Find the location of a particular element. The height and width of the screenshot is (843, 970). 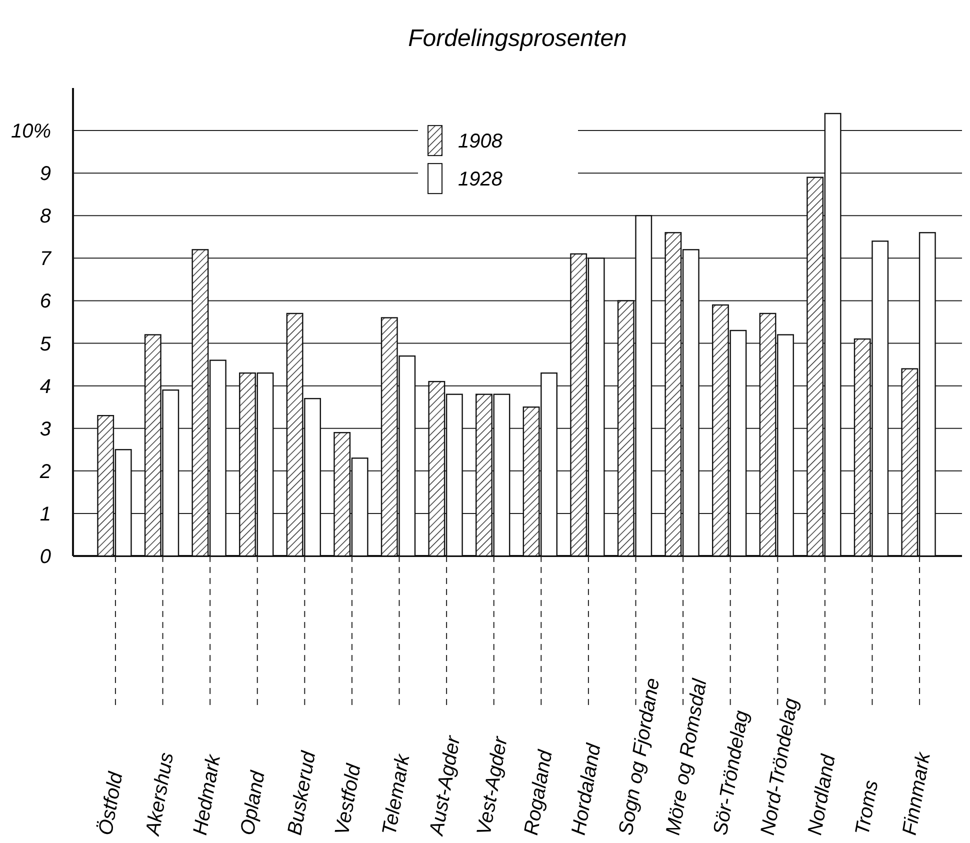

y-tick-label: 0 is located at coordinates (45, 557).